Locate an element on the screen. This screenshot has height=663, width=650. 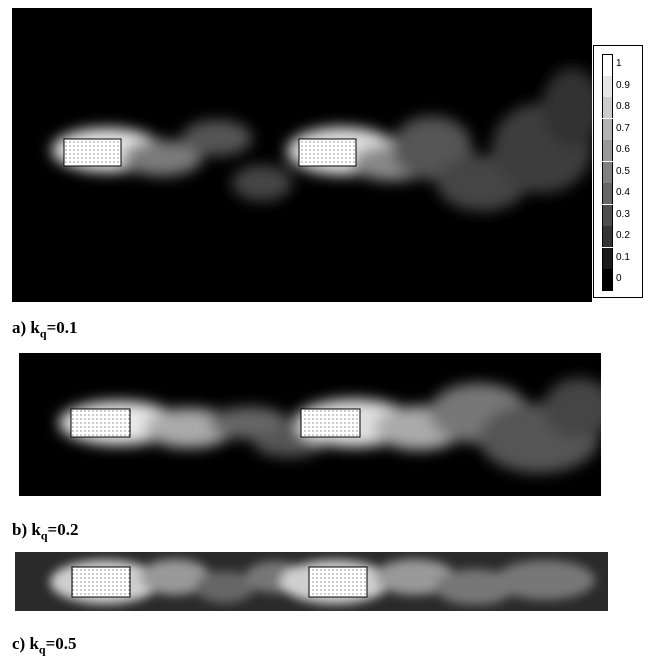
caption-c: c) kq=0.5 is located at coordinates (44, 645).